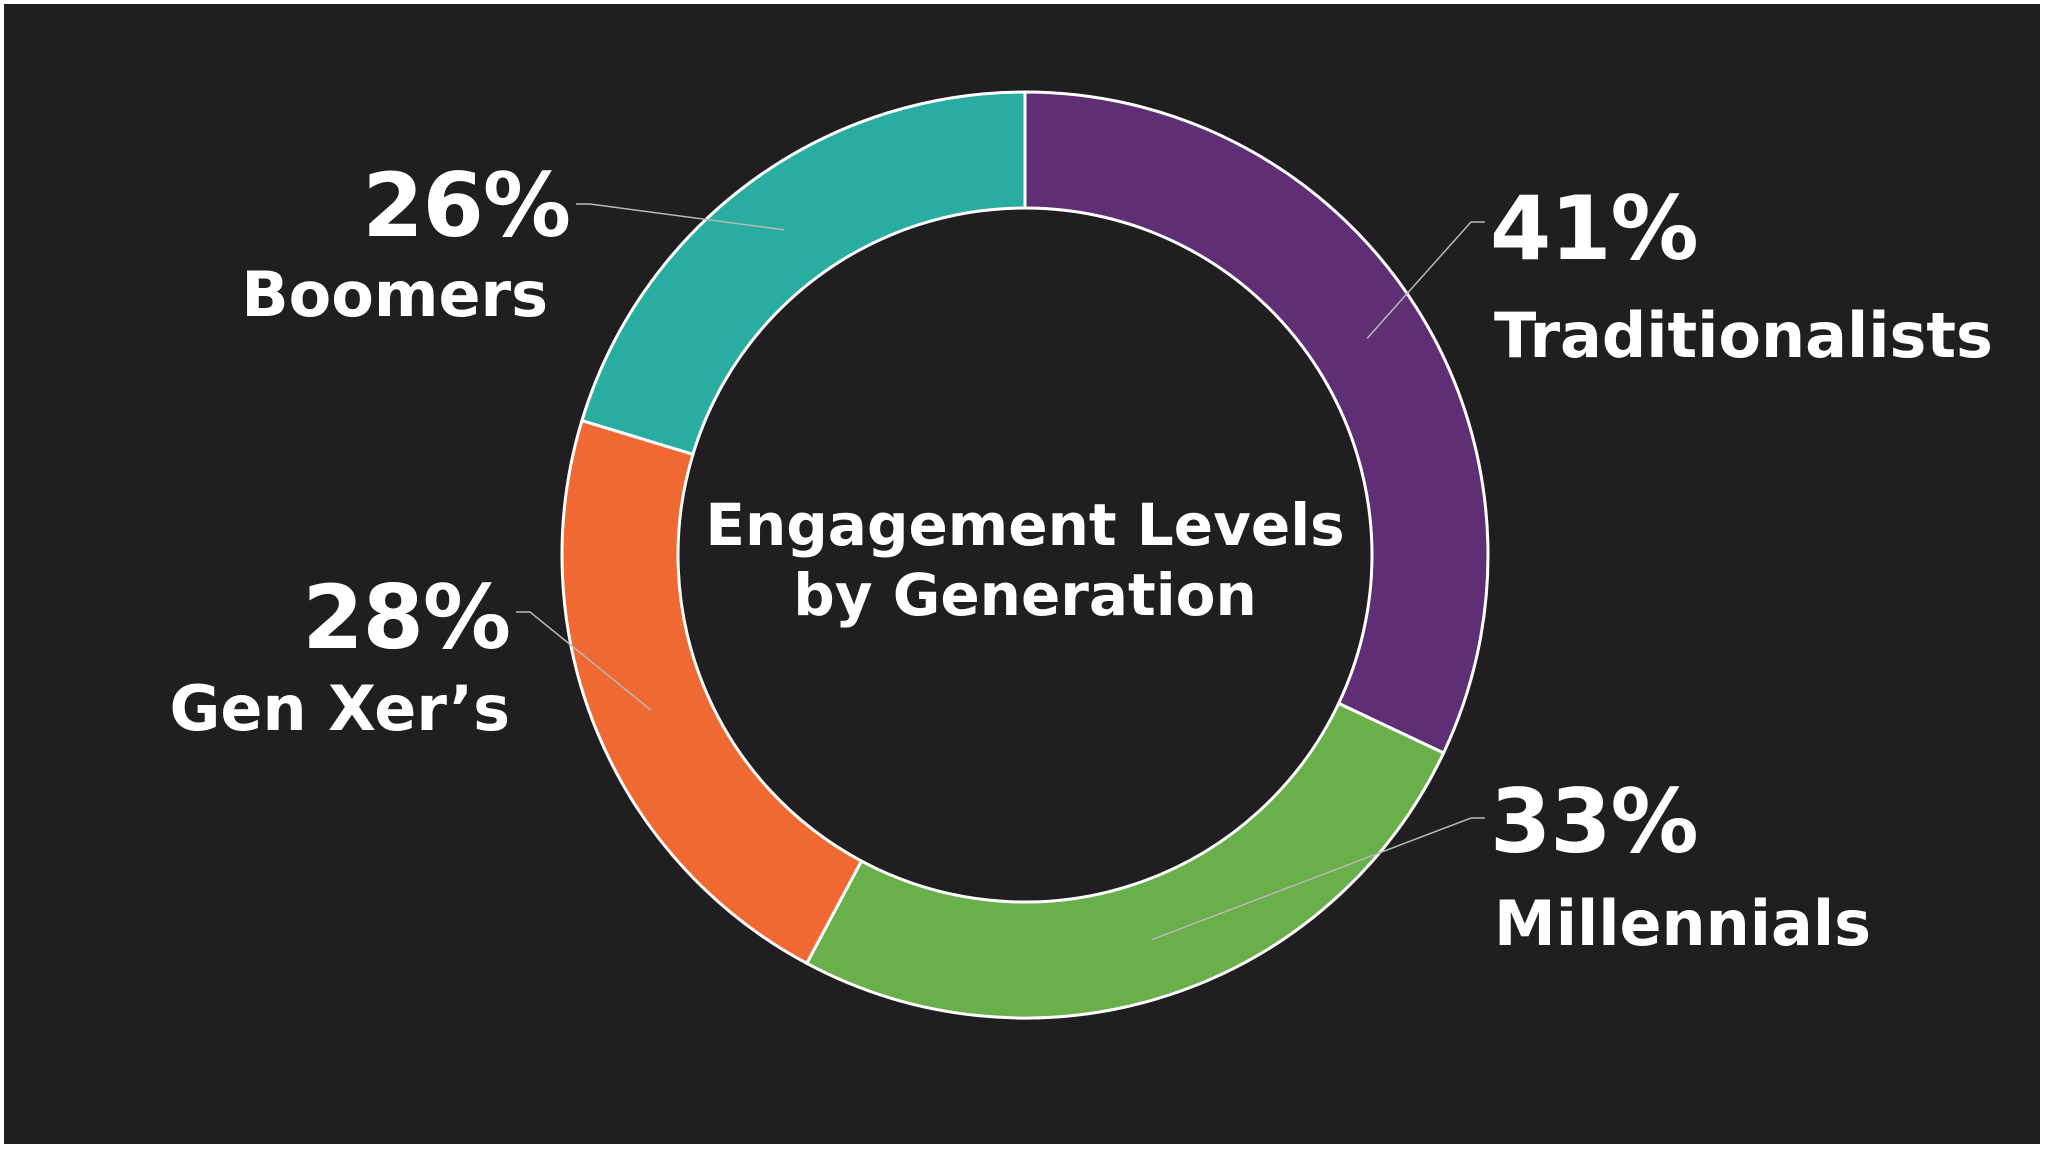  Describe the element at coordinates (1594, 228) in the screenshot. I see `data-label-traditionalists-percent: 41%` at that location.